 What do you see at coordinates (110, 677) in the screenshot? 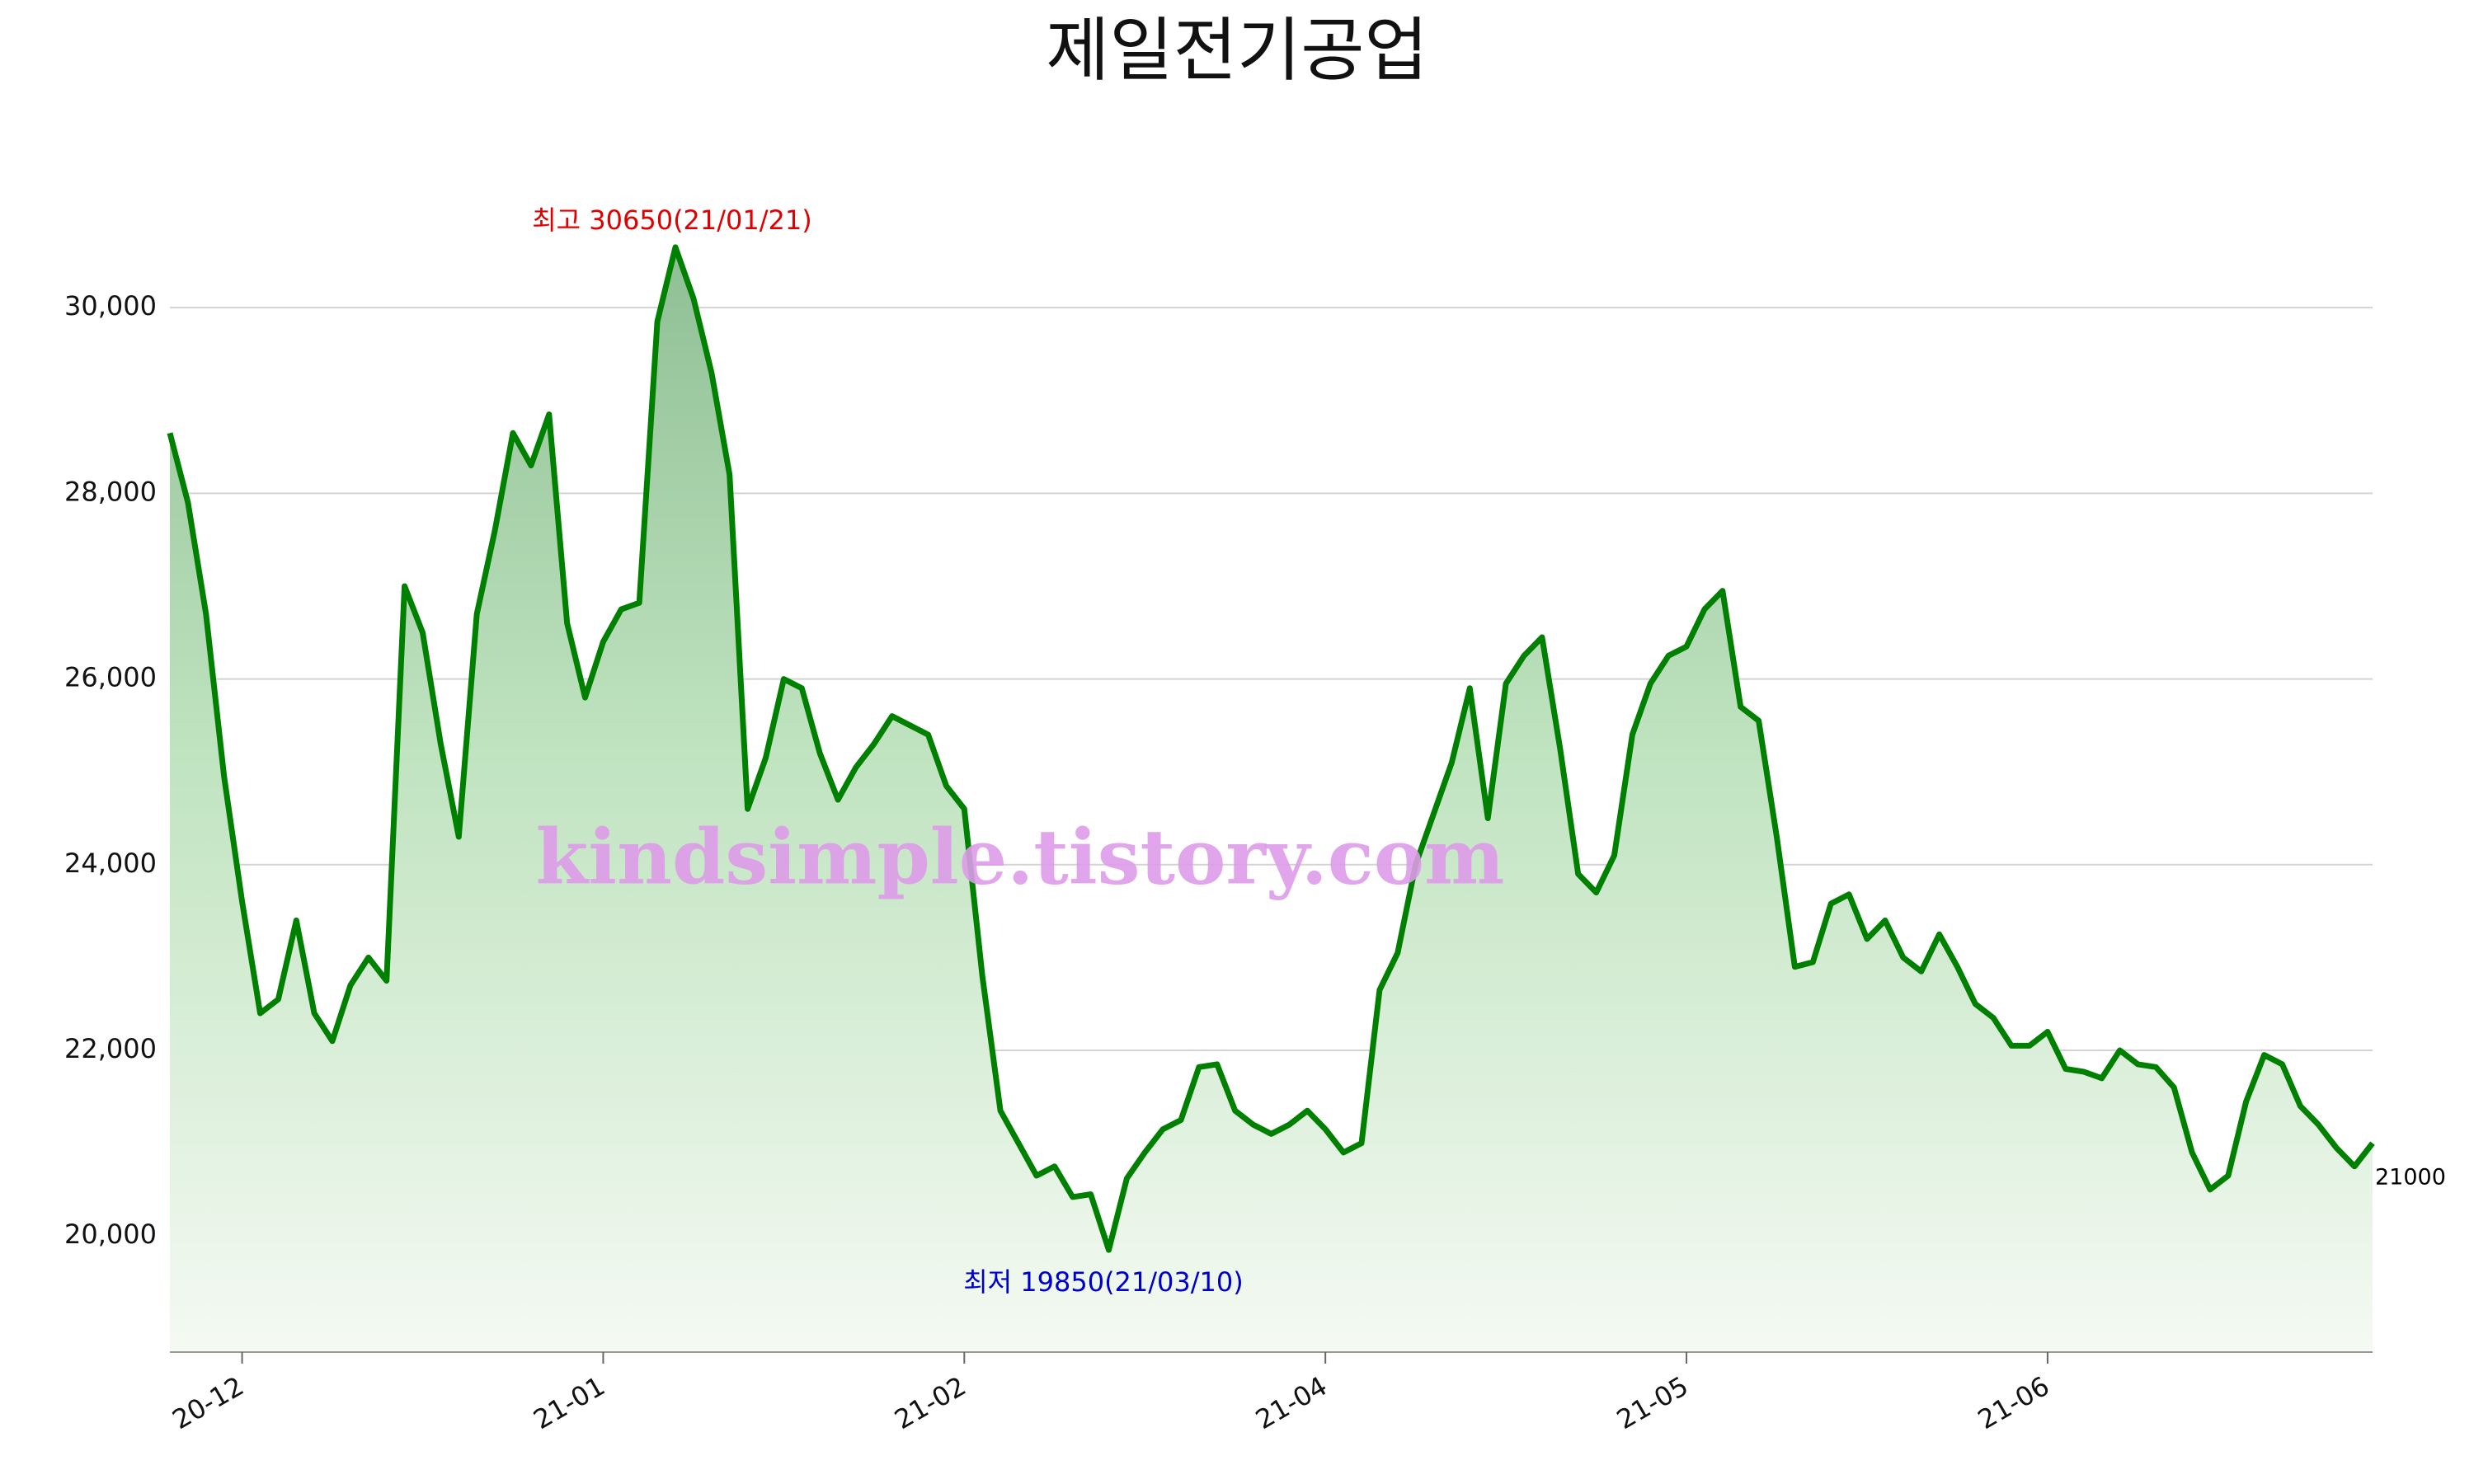
I see `y-tick-label: 26,000` at bounding box center [110, 677].